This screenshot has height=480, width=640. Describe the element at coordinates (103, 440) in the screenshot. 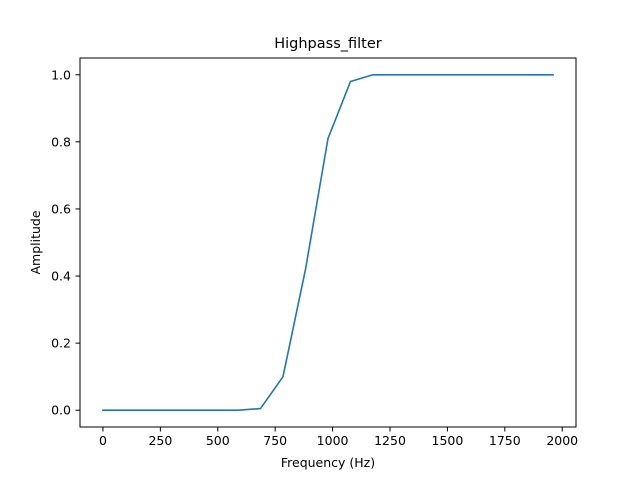

I see `x-tick-label: 0` at that location.